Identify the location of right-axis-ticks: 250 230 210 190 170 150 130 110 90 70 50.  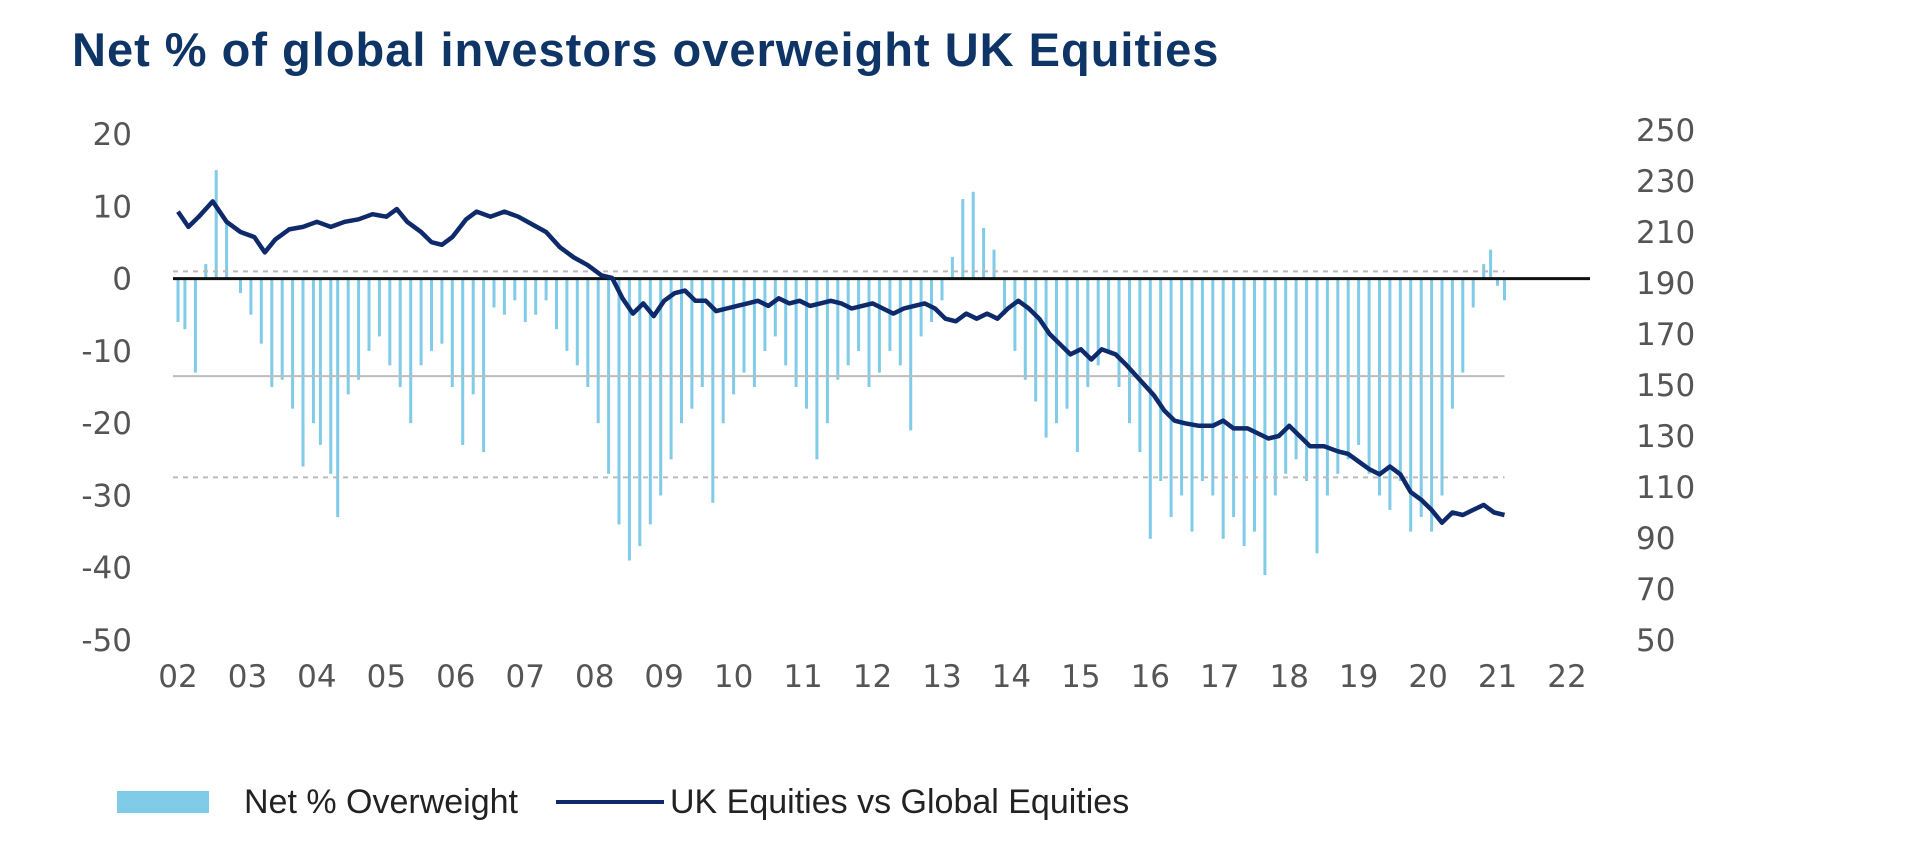
(1665, 386).